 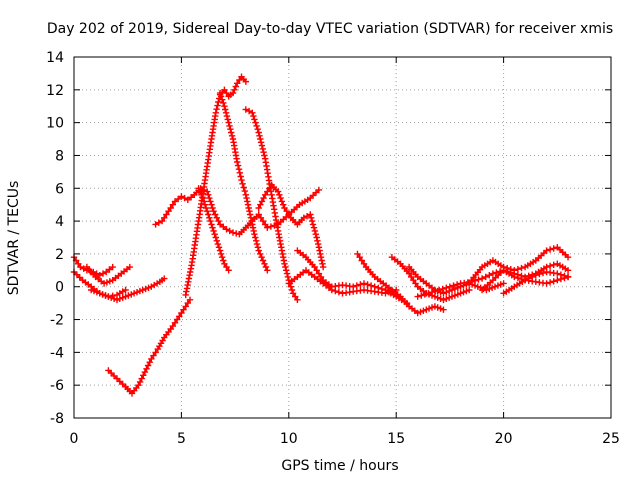 What do you see at coordinates (57, 386) in the screenshot?
I see `y-tick-label: -6` at bounding box center [57, 386].